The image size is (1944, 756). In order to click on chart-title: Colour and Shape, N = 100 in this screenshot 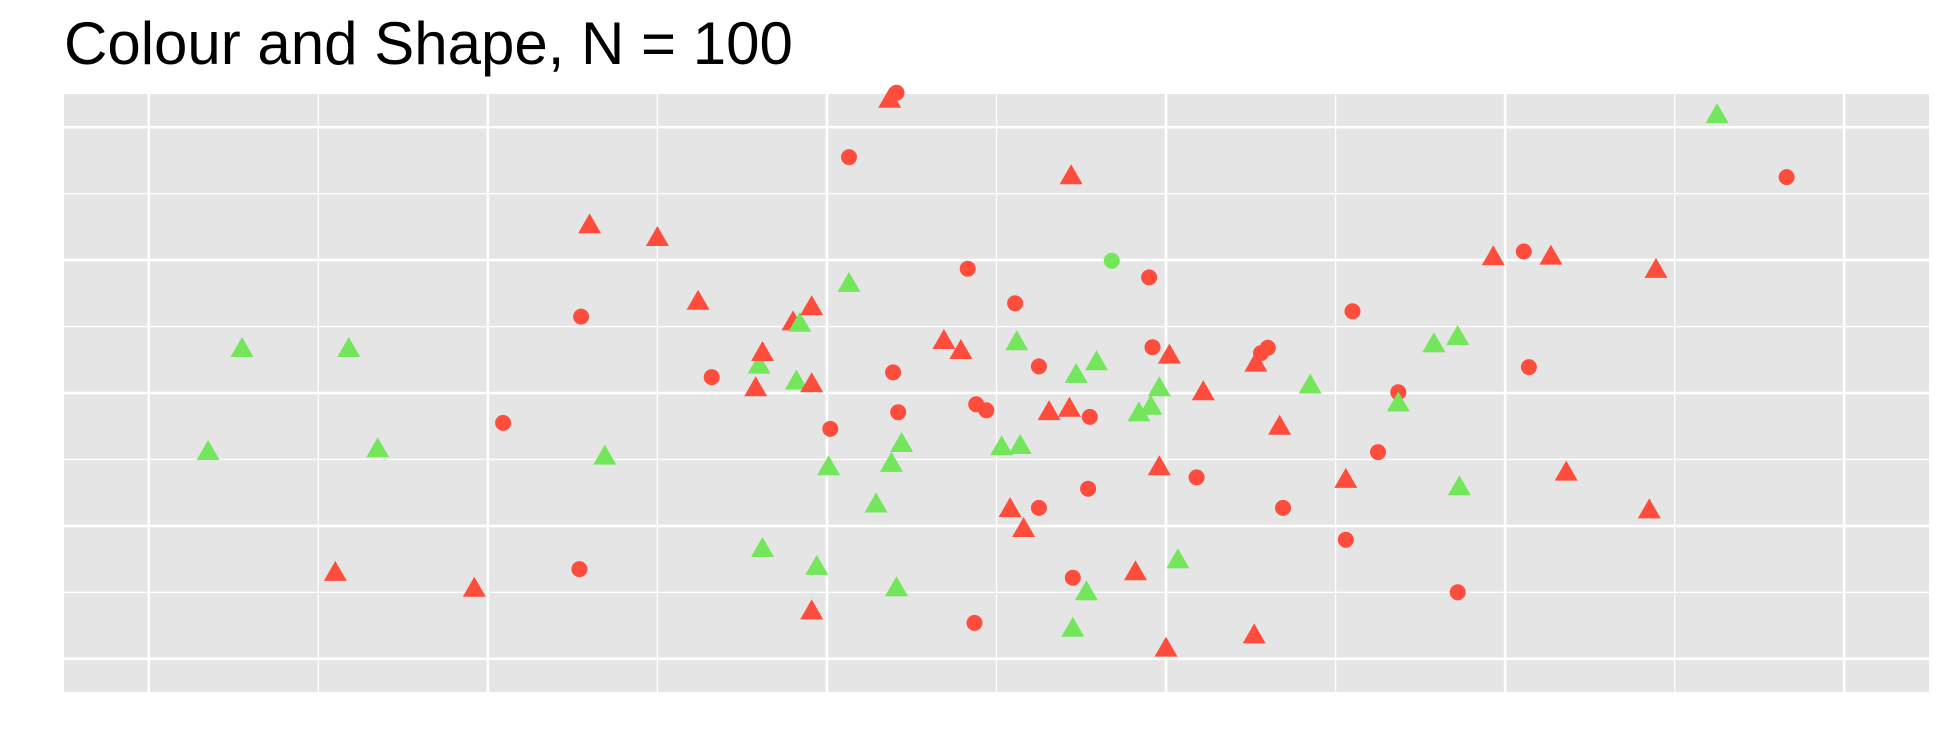, I will do `click(428, 43)`.